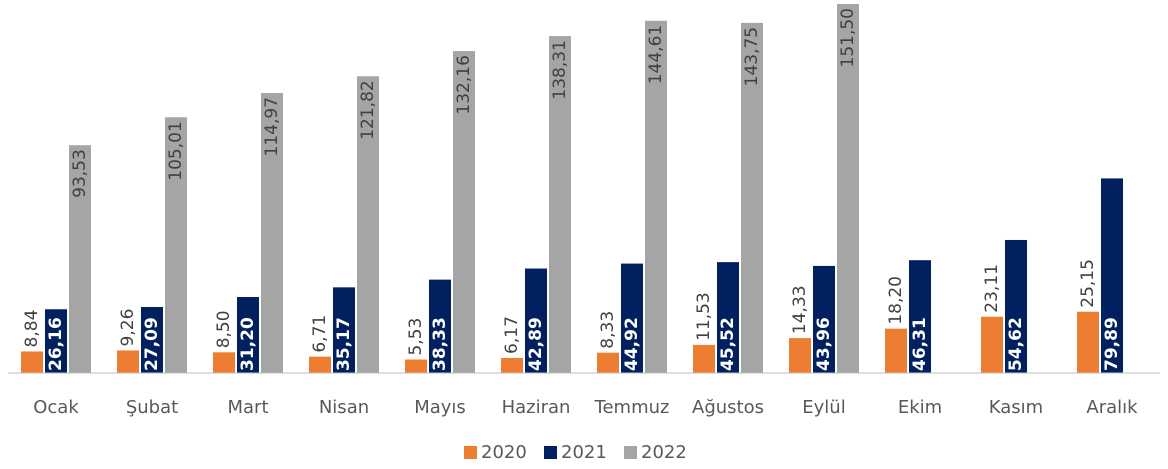 The width and height of the screenshot is (1168, 469). Describe the element at coordinates (440, 407) in the screenshot. I see `x-tick-label: Mayıs` at that location.